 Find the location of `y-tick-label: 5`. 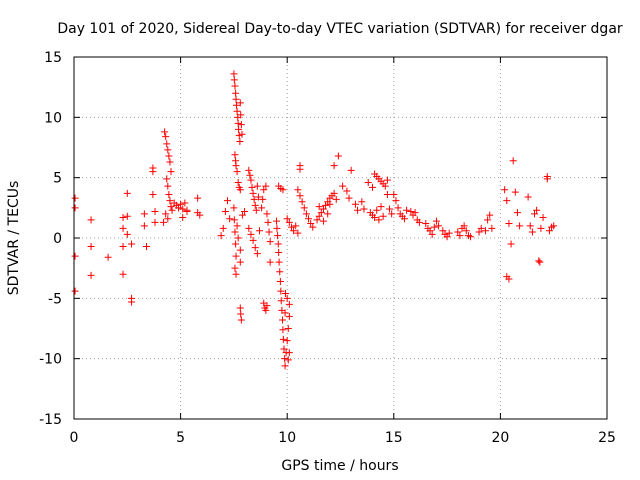

y-tick-label: 5 is located at coordinates (57, 179).